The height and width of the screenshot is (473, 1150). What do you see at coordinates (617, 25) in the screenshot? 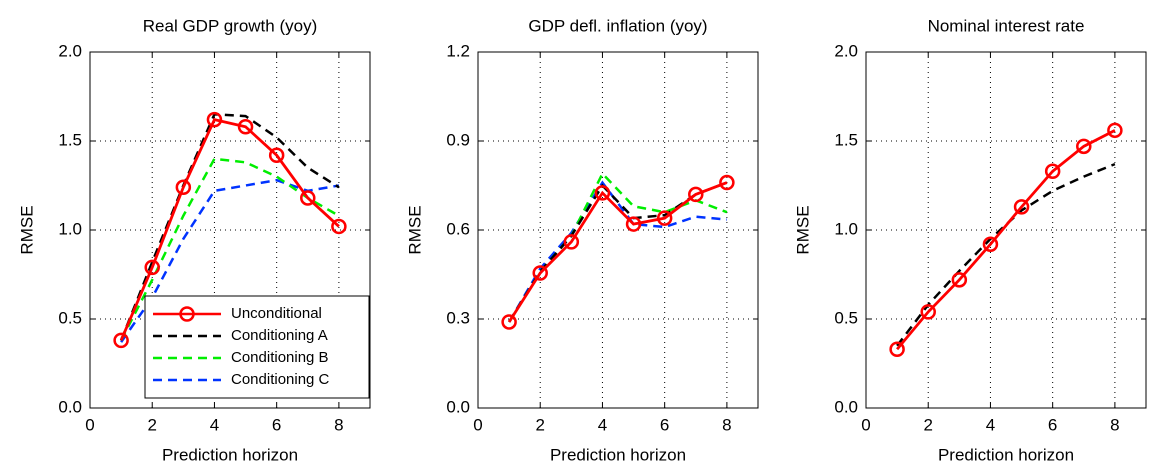
I see `chart-title: GDP defl. inflation (yoy)` at bounding box center [617, 25].